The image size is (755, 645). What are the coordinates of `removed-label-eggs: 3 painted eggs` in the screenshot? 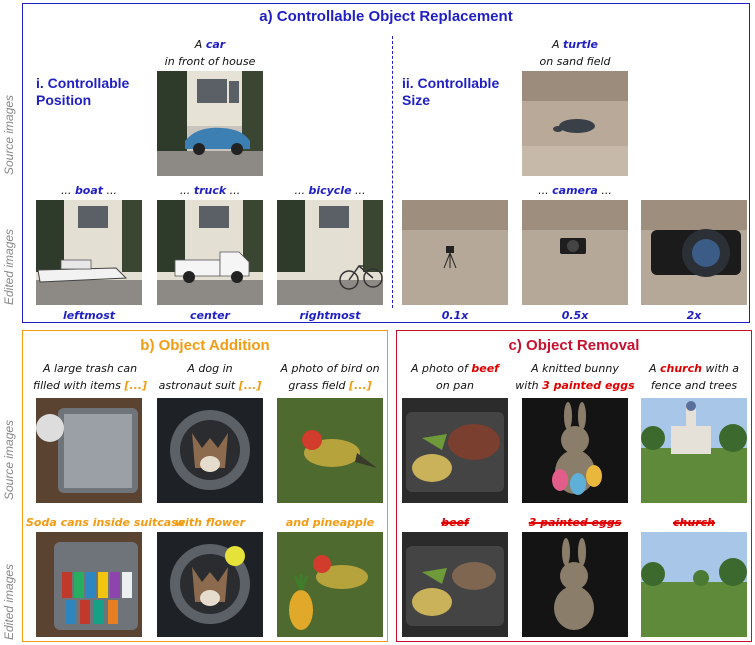 It's located at (575, 522).